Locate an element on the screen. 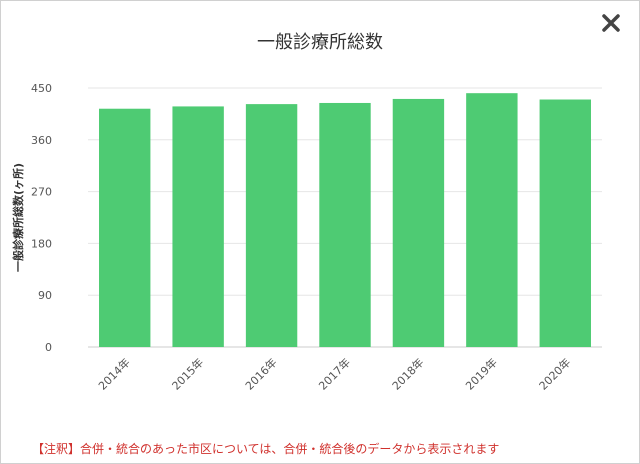  x-tick-label: 2016年 is located at coordinates (260, 373).